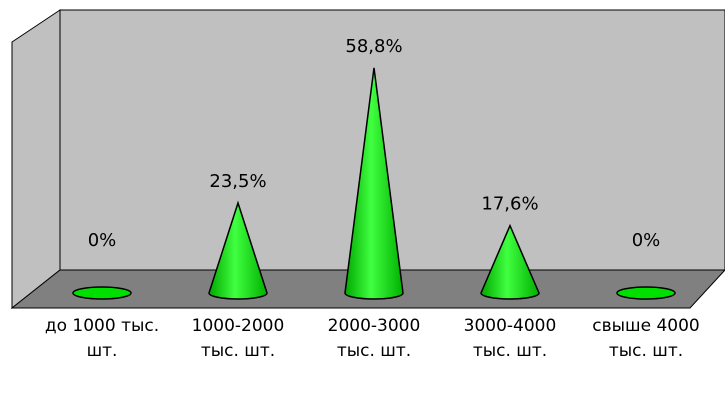 The height and width of the screenshot is (404, 725). I want to click on value-label: 58,8%, so click(373, 46).